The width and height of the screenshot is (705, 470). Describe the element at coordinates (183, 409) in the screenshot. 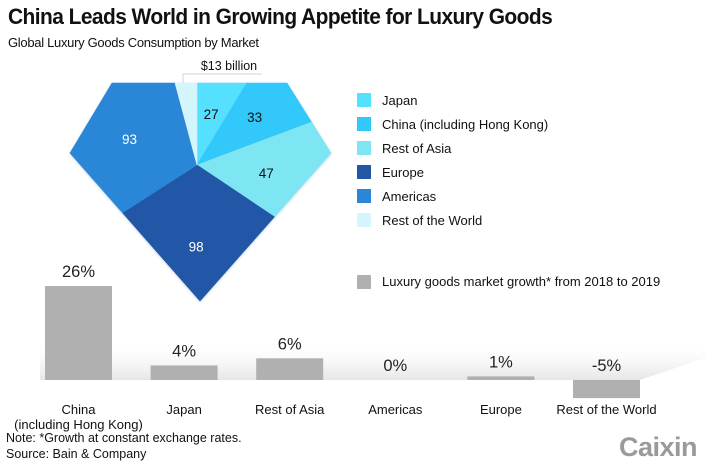

I see `bar-category-label-japan: Japan` at that location.